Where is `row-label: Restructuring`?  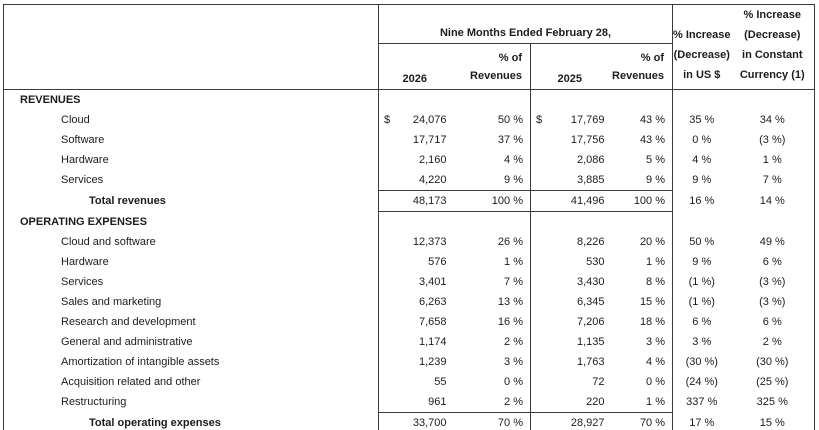
row-label: Restructuring is located at coordinates (94, 402).